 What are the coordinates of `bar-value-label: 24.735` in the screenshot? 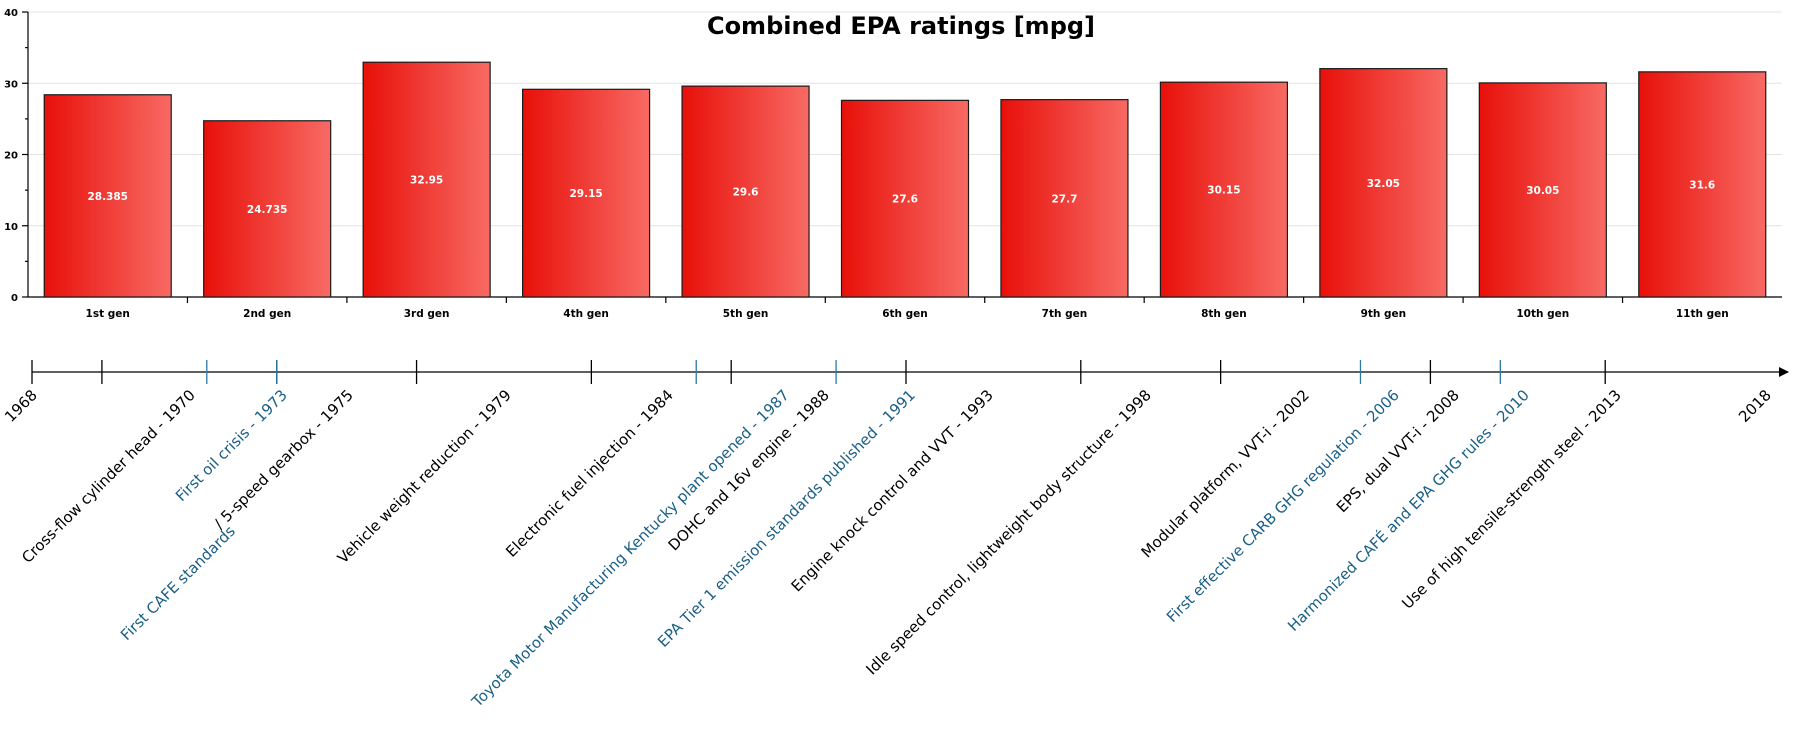 It's located at (267, 210).